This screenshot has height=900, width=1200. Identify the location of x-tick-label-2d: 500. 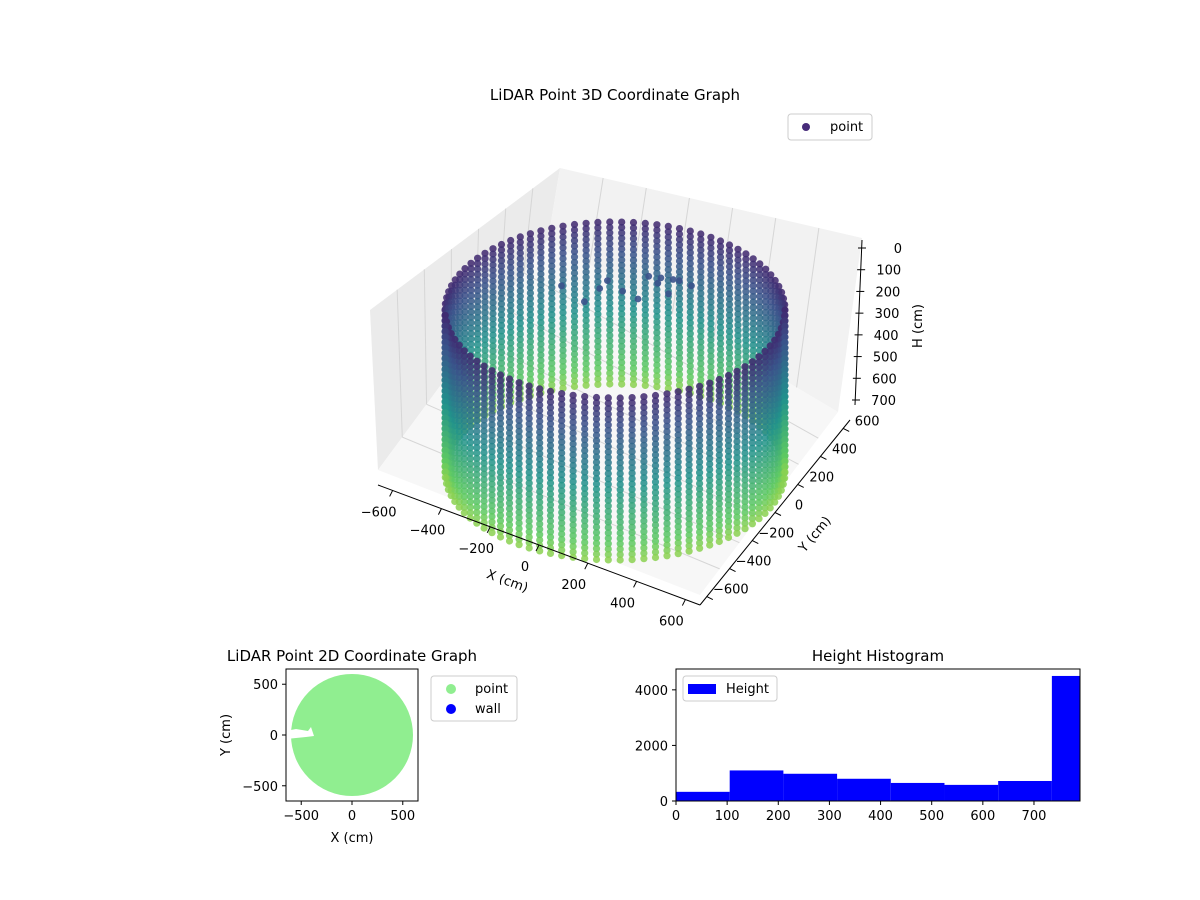
(402, 816).